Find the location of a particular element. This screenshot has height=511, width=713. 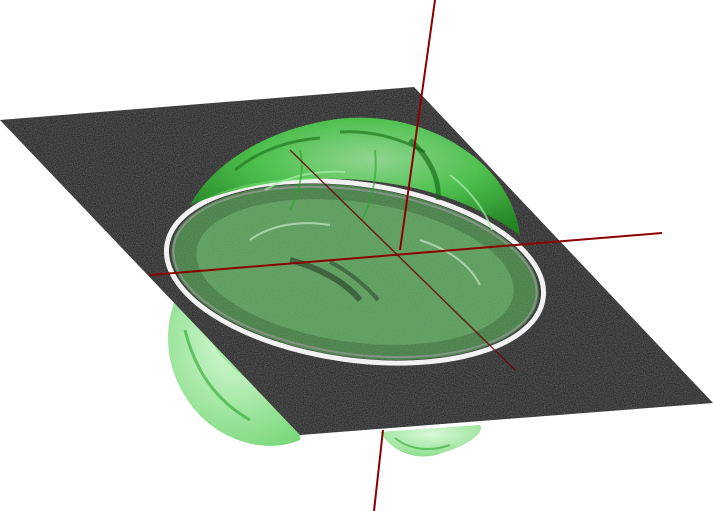

axis-vertical-upper is located at coordinates (417, 125).